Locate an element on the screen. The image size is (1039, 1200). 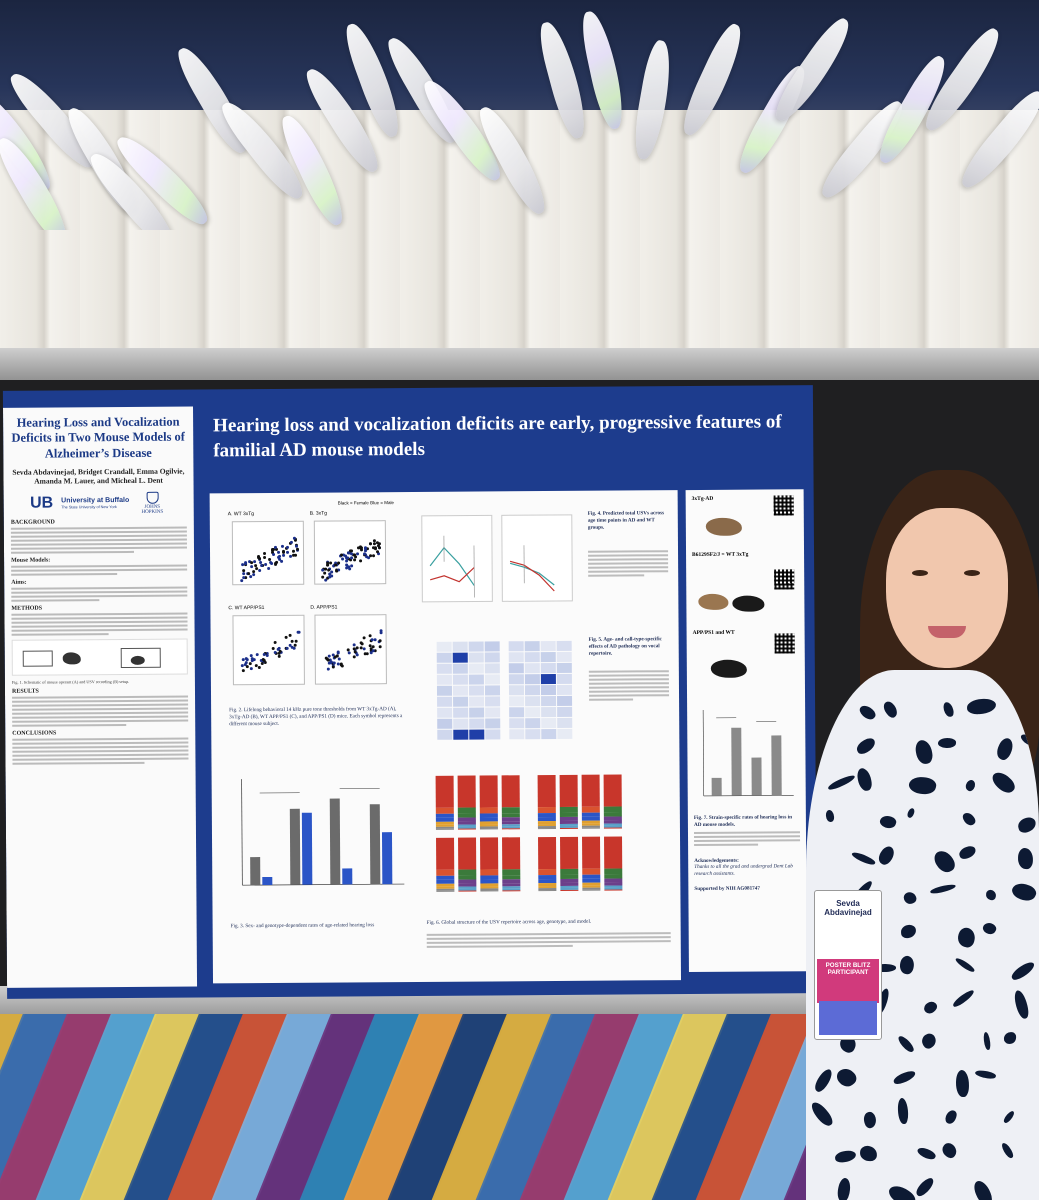
figure-6-stacked-bars is located at coordinates (536, 836).